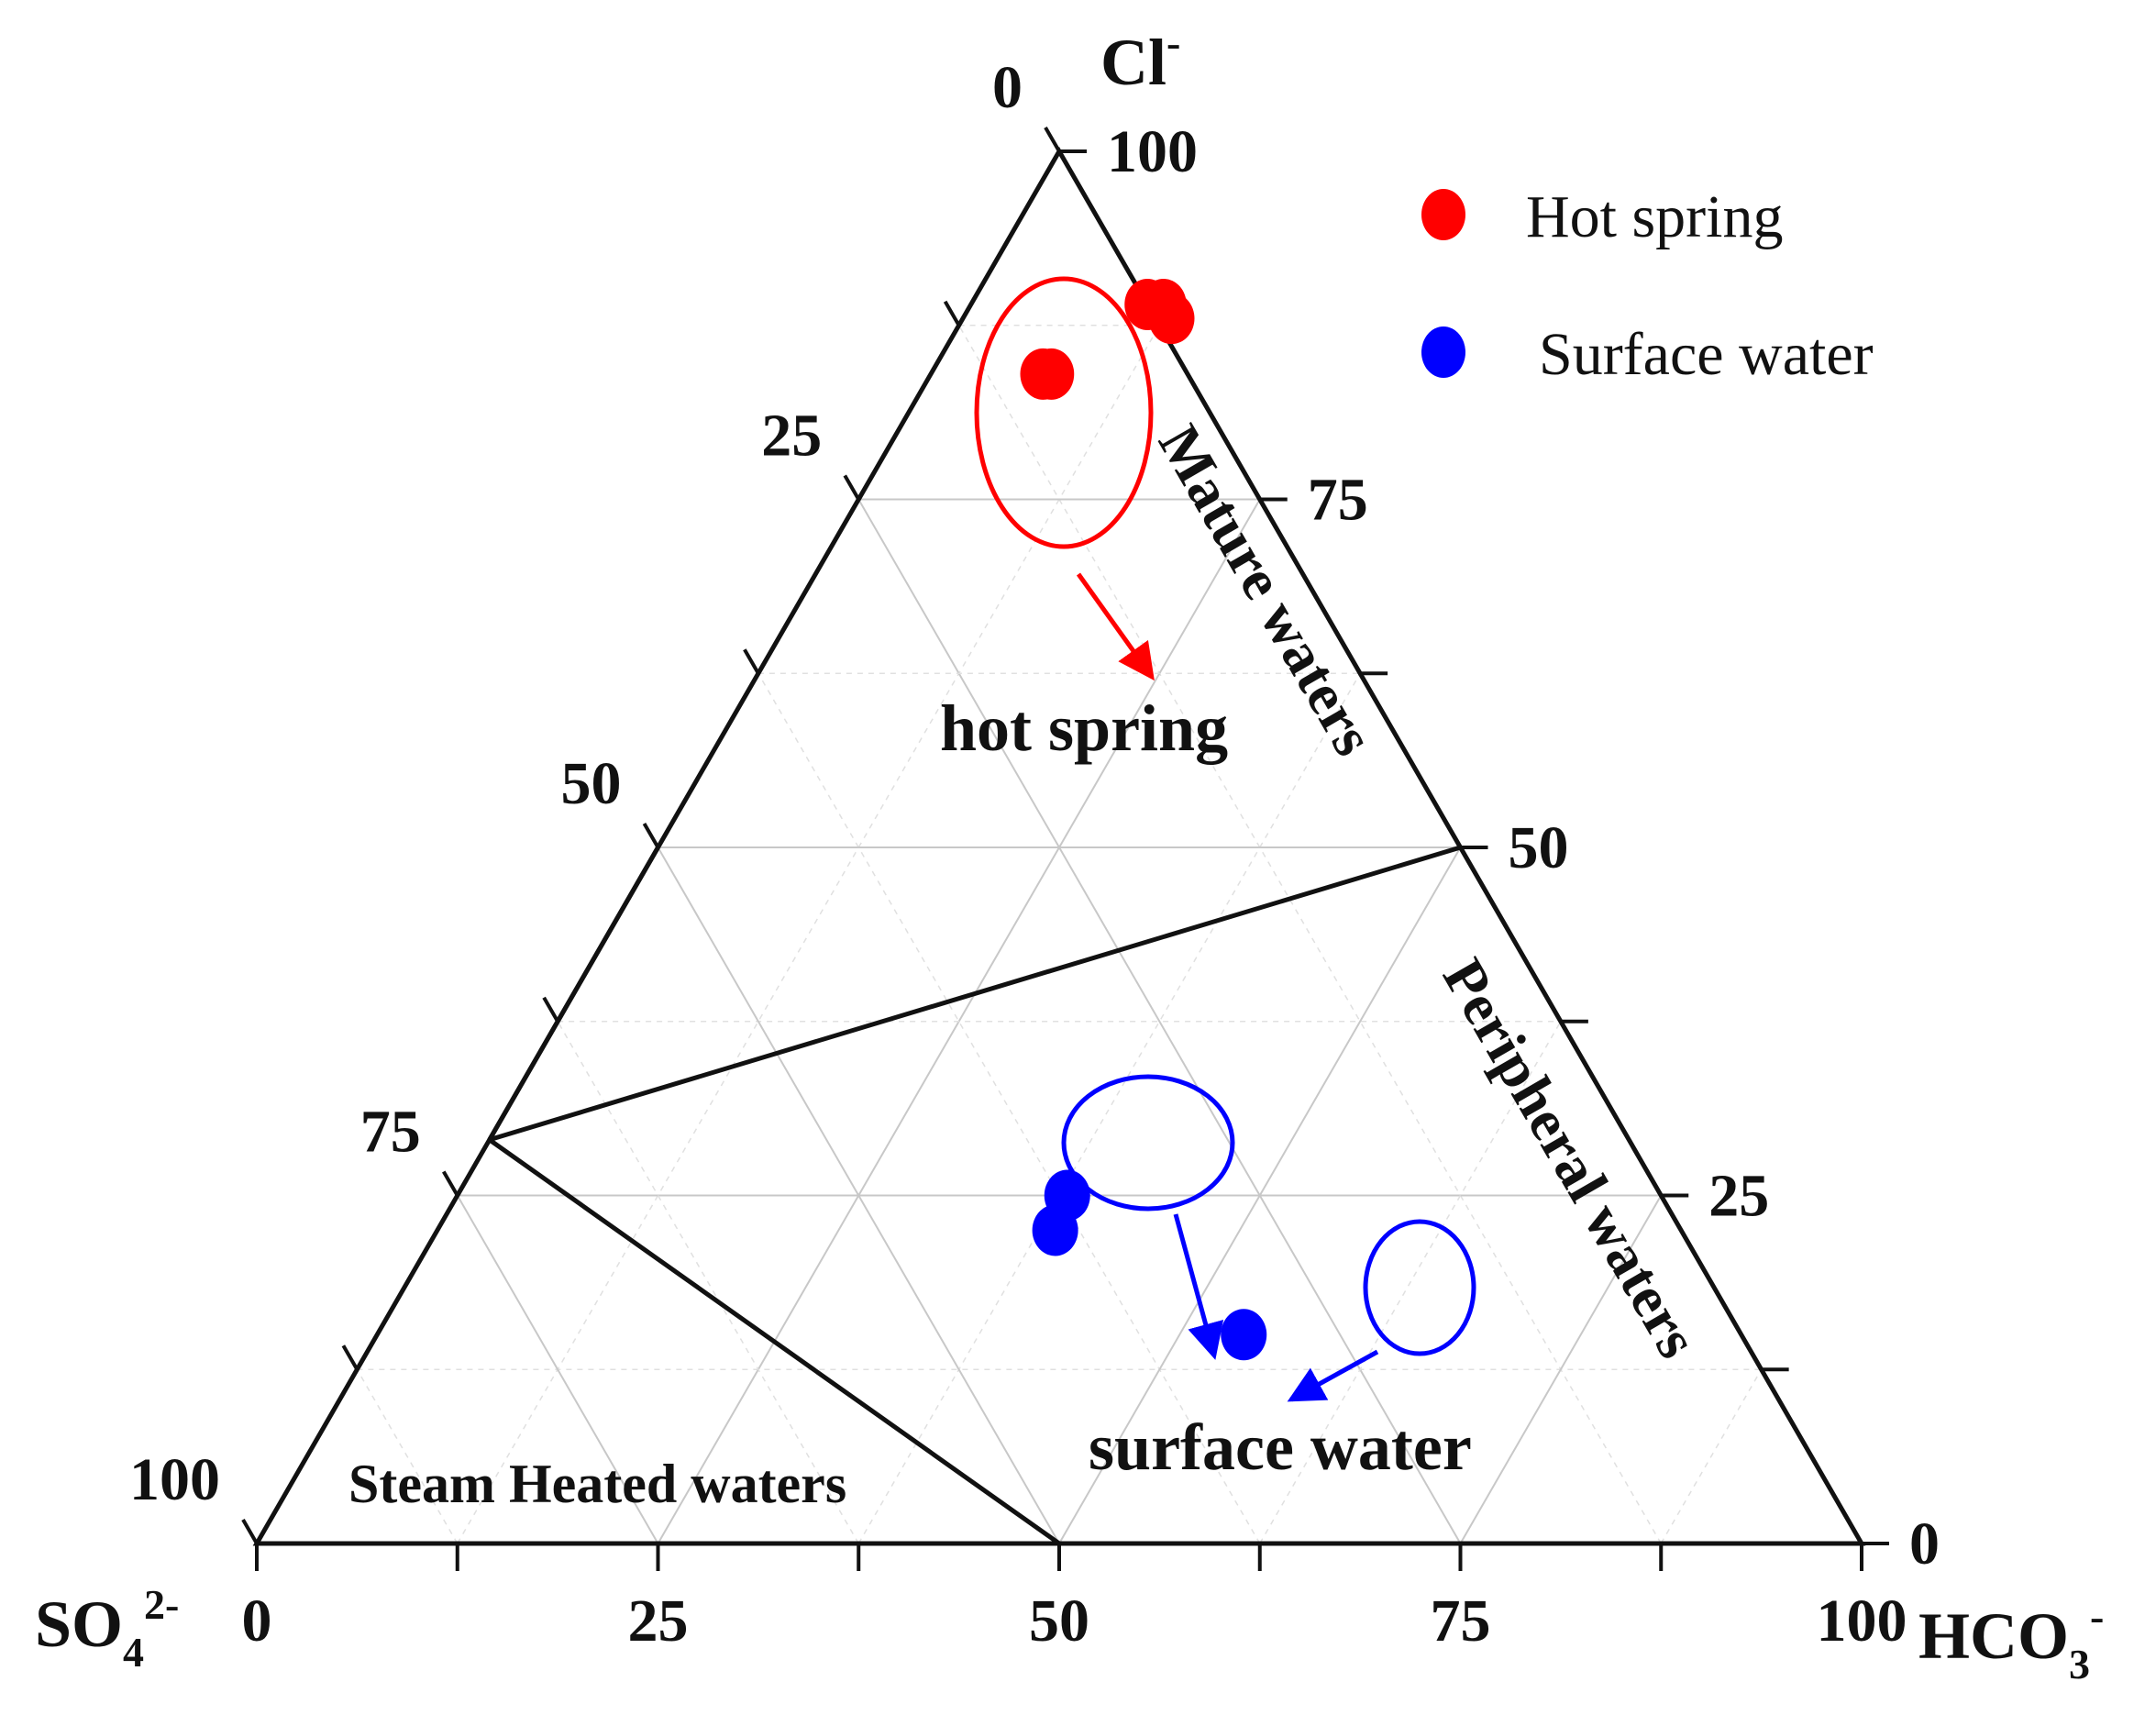  Describe the element at coordinates (1862, 1621) in the screenshot. I see `tick-label-bottom: 100` at that location.